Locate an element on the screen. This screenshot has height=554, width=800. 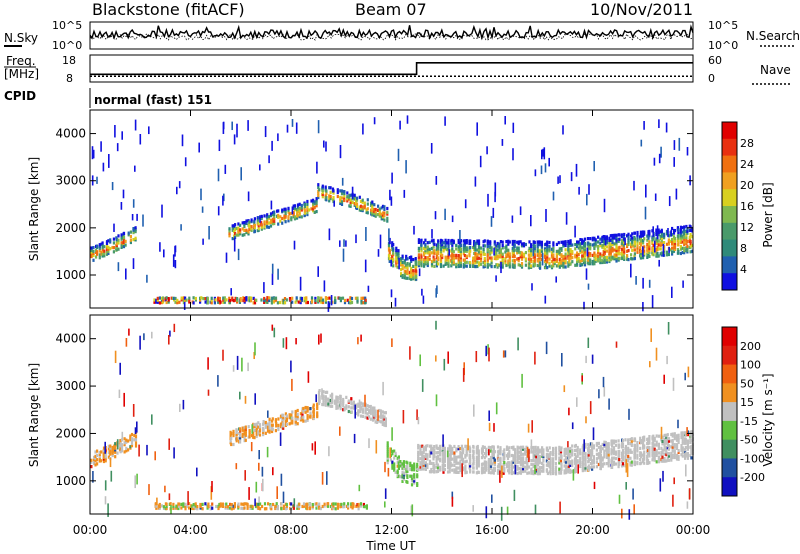
nsky-panel: N.Sky 10^5 10^0 10^5 10^0 N.Search is located at coordinates (402, 35).